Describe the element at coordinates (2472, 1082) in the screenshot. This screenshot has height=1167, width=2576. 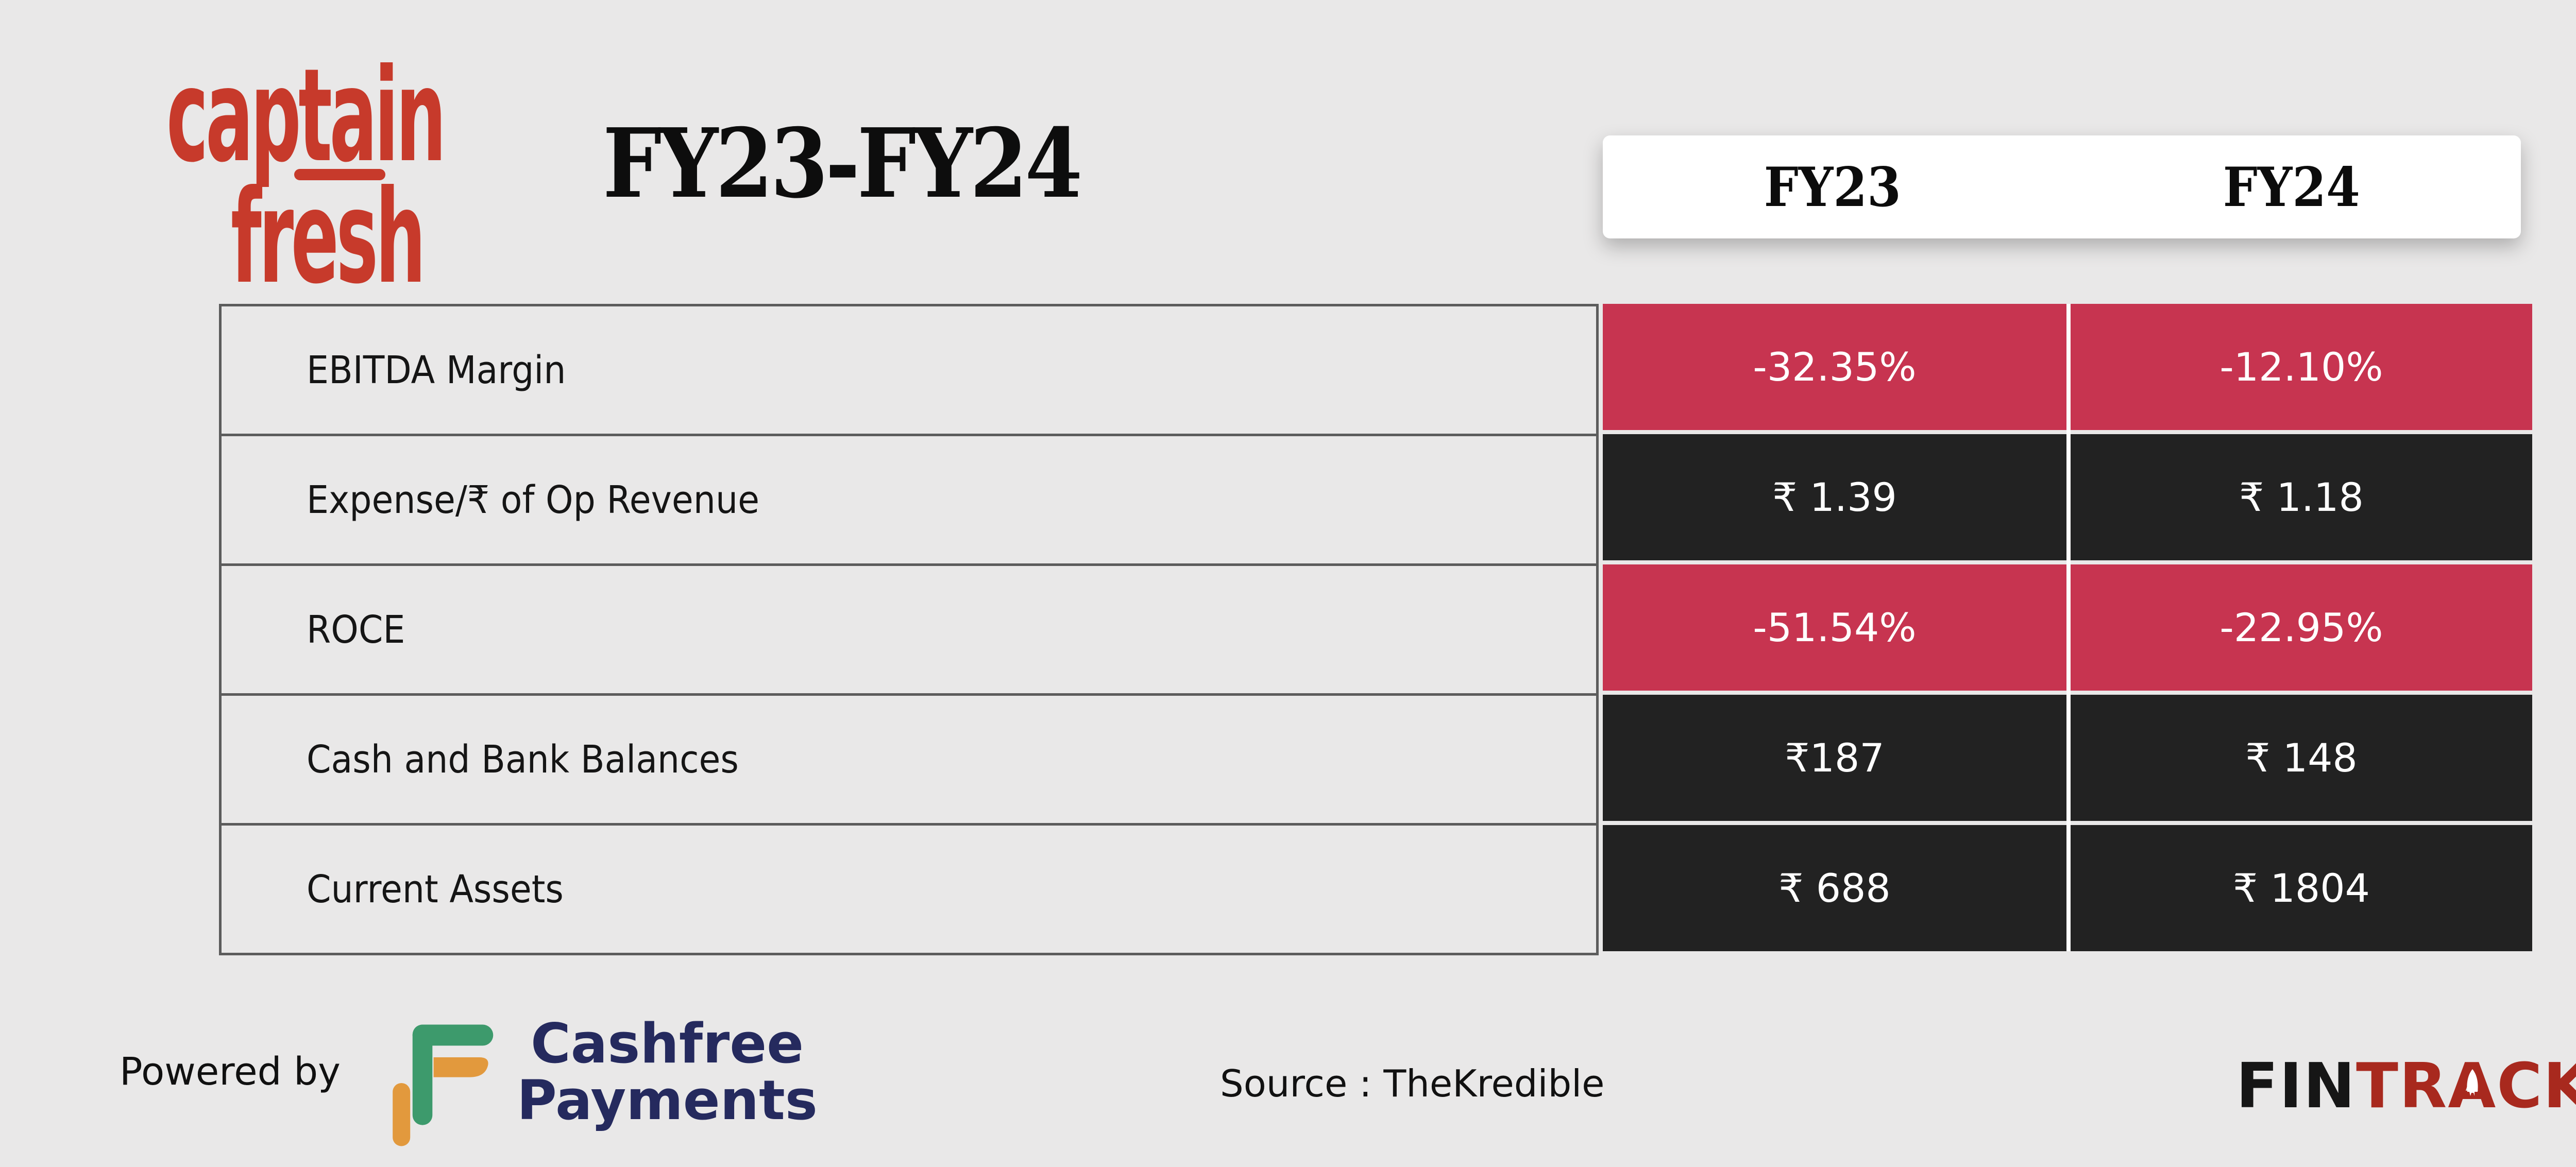
I see `rocket-icon` at that location.